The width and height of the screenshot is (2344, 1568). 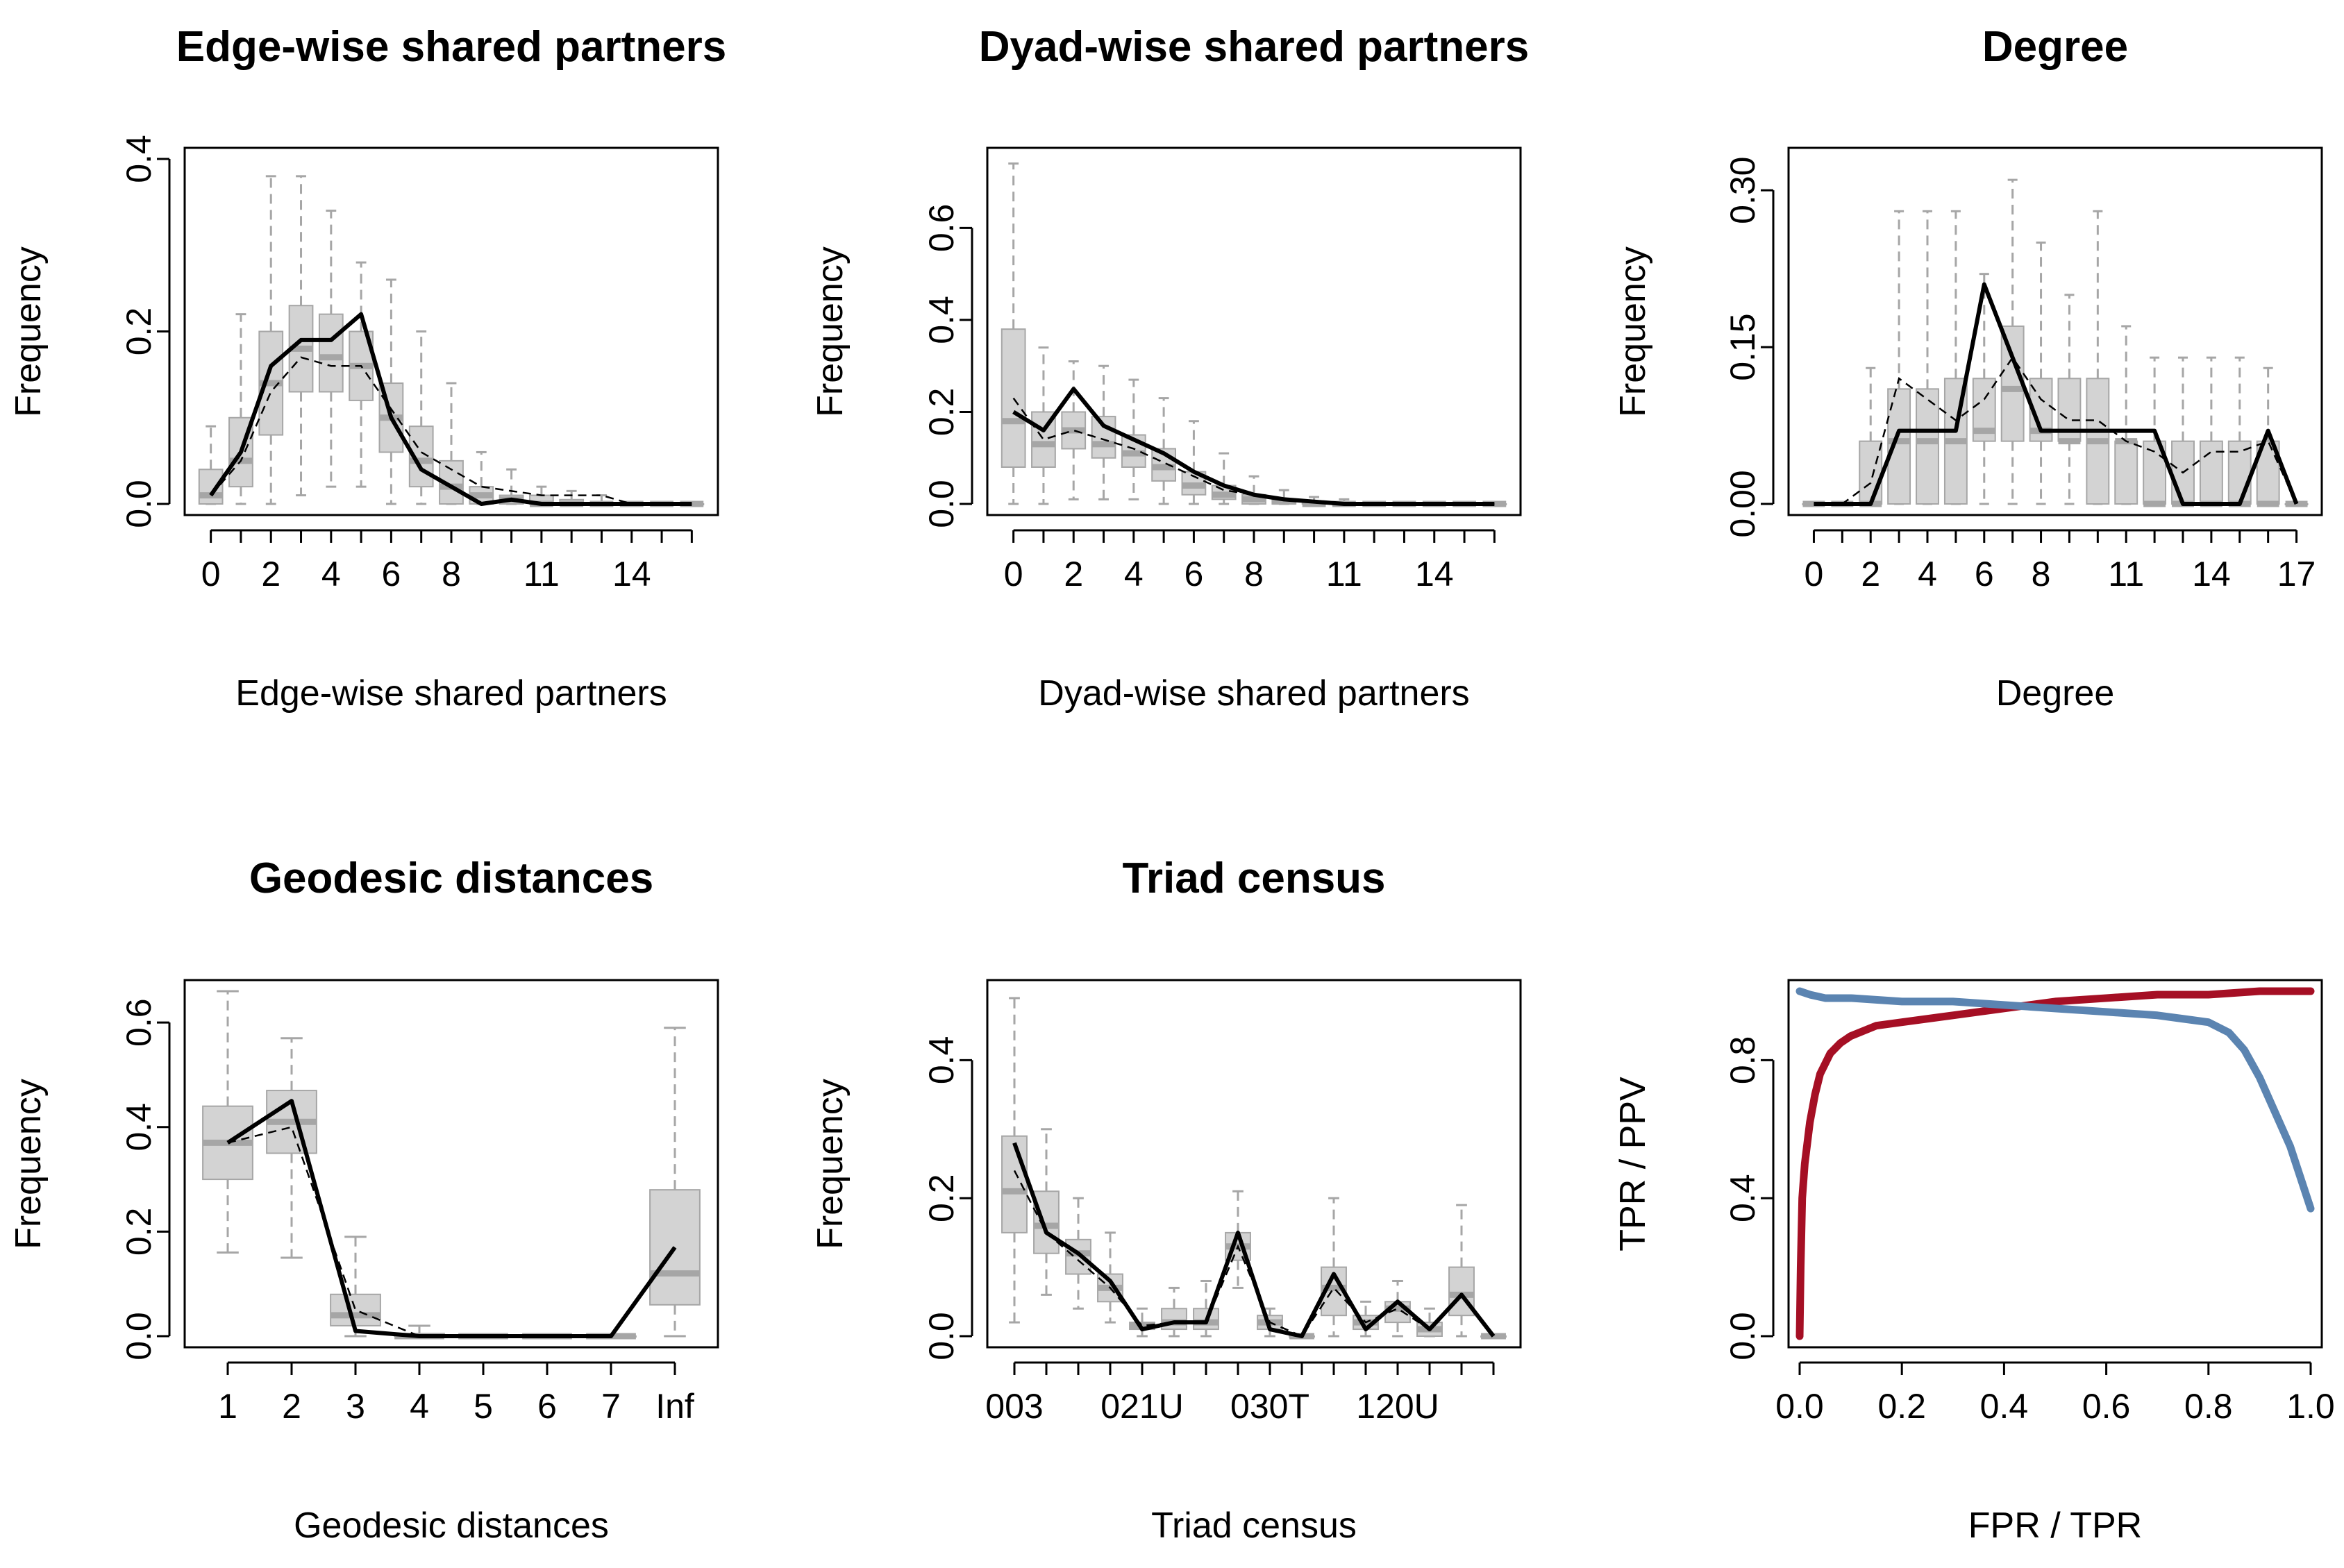 I want to click on x-tick-label: 1, so click(x=228, y=1406).